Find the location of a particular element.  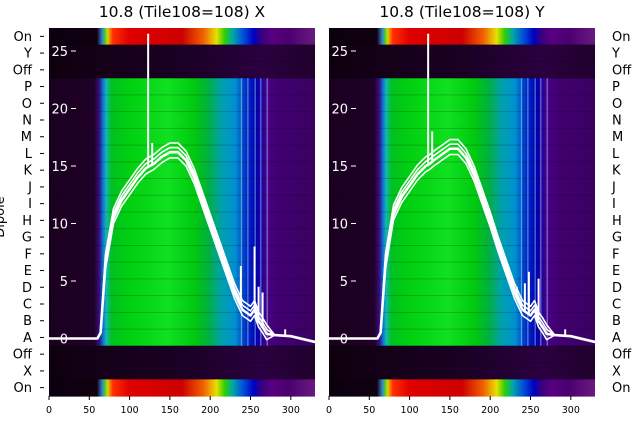

dipole-label-right: F is located at coordinates (615, 254).